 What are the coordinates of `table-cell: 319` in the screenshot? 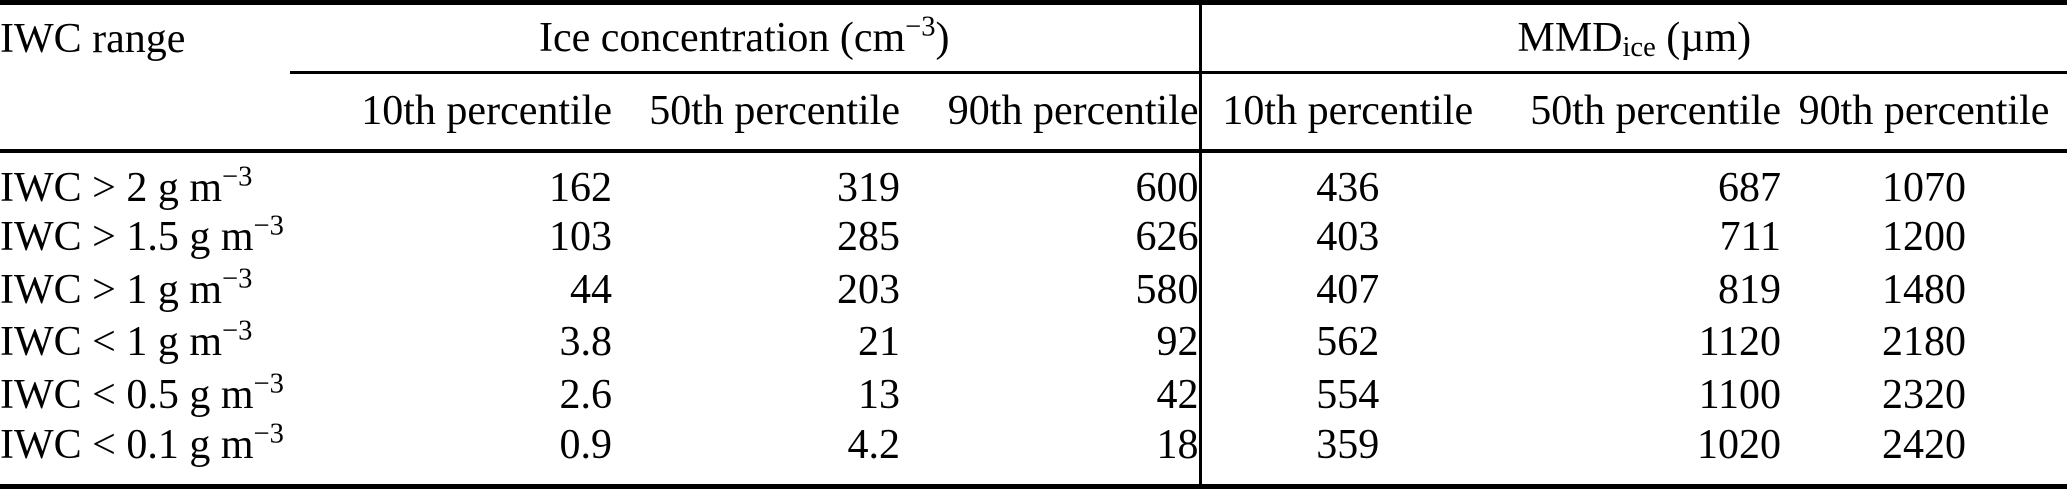 It's located at (868, 187).